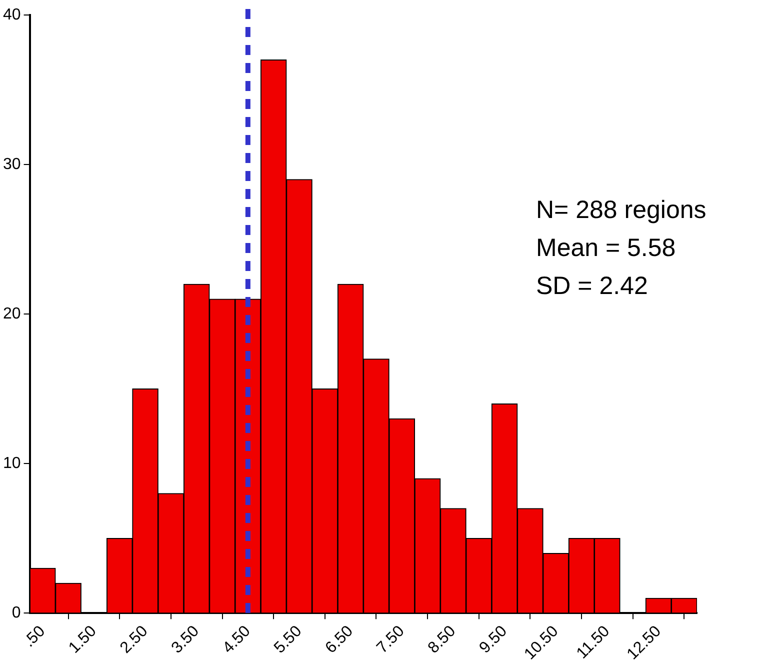 The width and height of the screenshot is (761, 667). What do you see at coordinates (16, 613) in the screenshot?
I see `y-tick-label: 0` at bounding box center [16, 613].